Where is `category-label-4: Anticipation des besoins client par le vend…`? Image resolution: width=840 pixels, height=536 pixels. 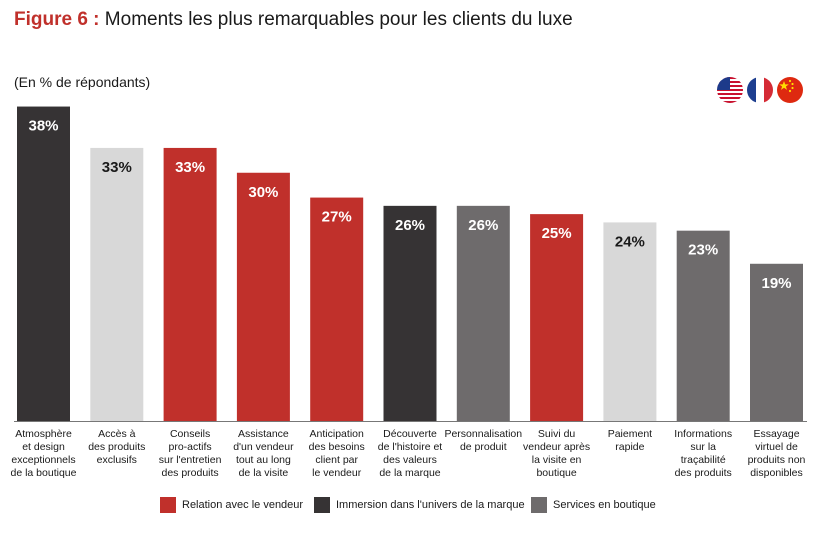 category-label-4: Anticipation des besoins client par le vend… is located at coordinates (337, 453).